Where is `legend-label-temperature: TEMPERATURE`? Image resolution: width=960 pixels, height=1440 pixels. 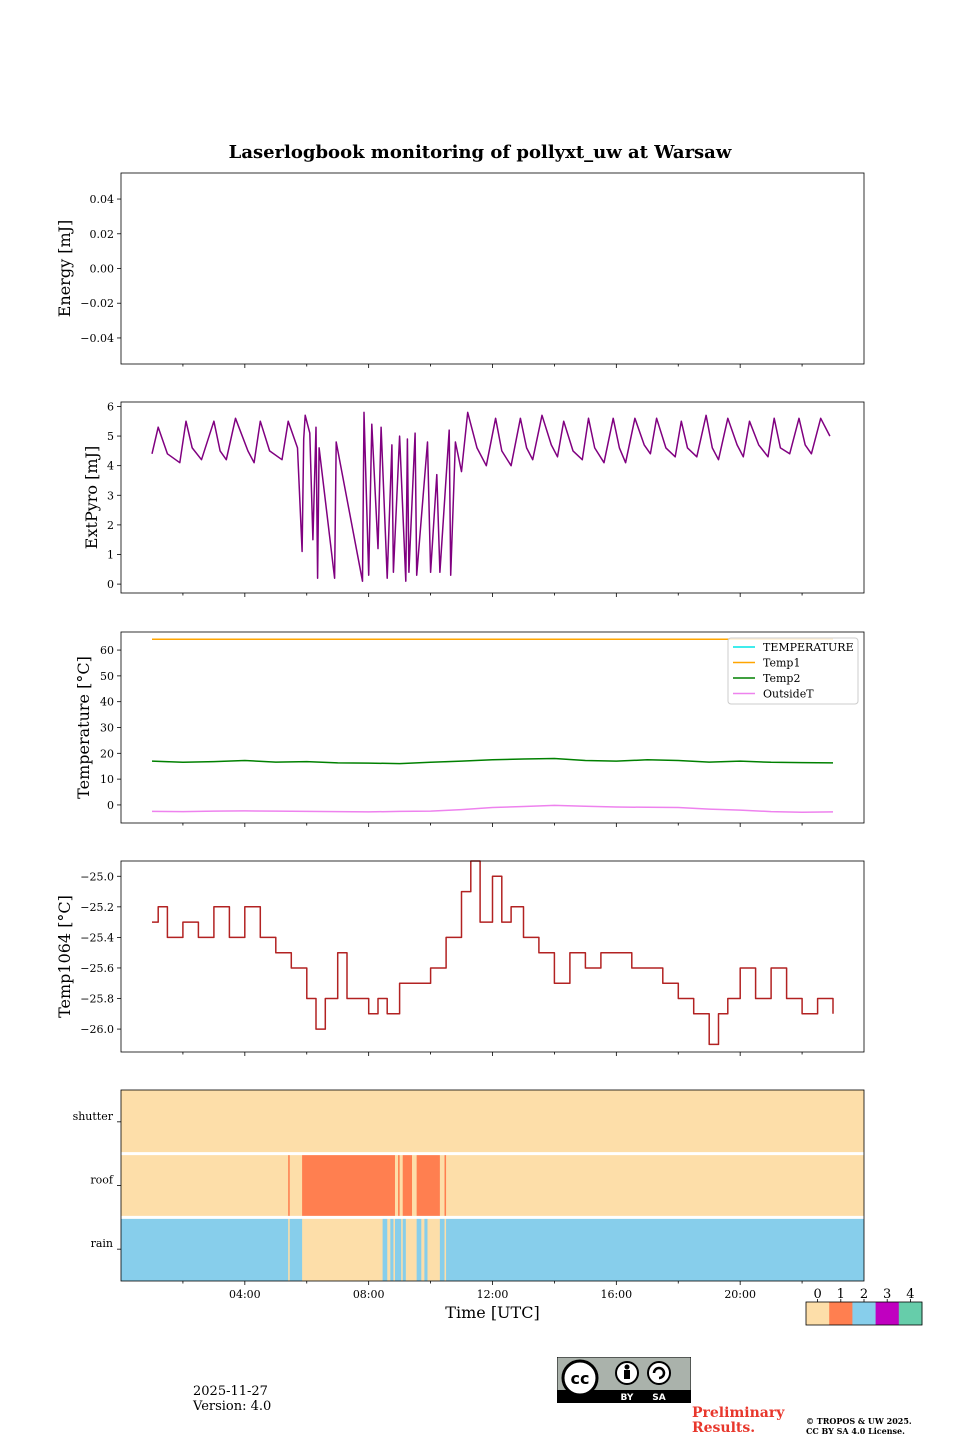 legend-label-temperature: TEMPERATURE is located at coordinates (808, 647).